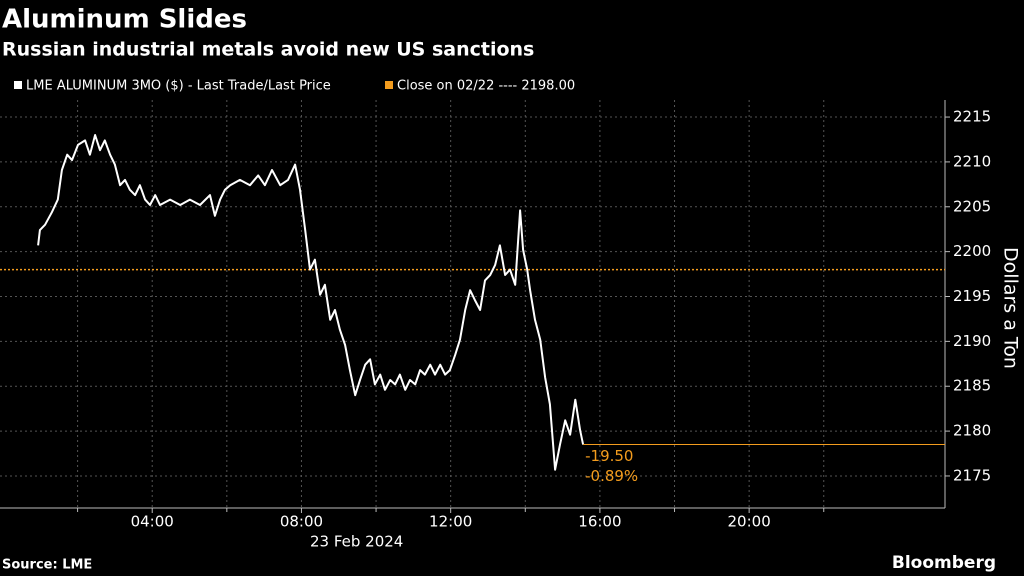 This screenshot has height=576, width=1024. What do you see at coordinates (1011, 308) in the screenshot?
I see `y-axis-label: Dollars a Ton` at bounding box center [1011, 308].